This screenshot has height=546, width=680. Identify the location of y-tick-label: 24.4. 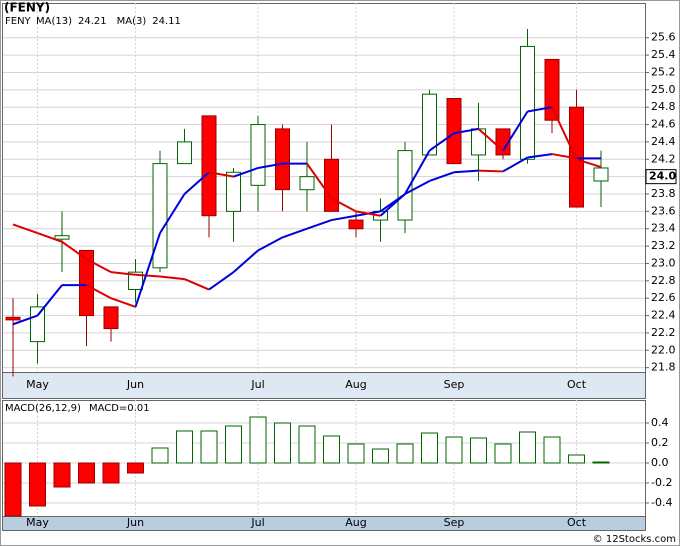
(663, 141).